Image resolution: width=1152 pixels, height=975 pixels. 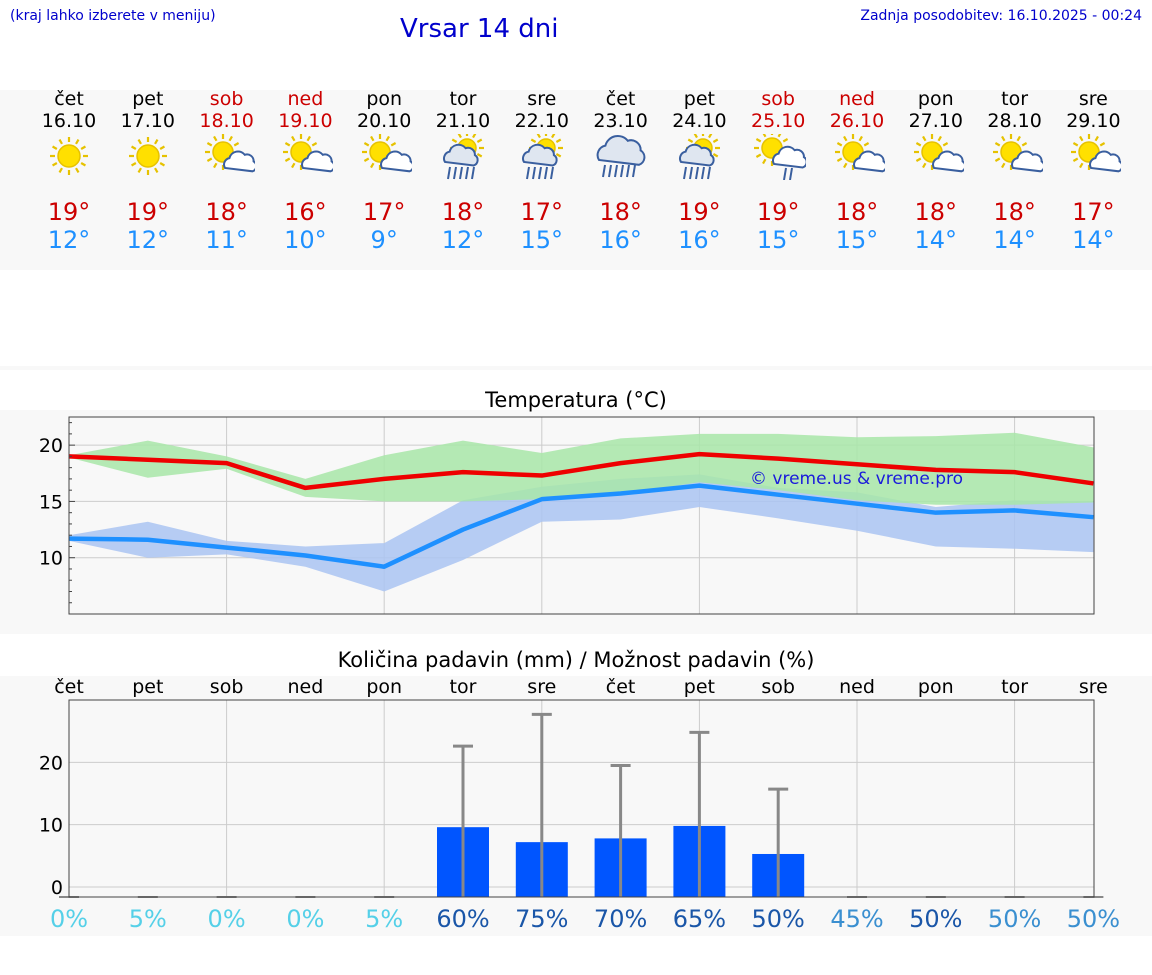 I want to click on last-update-label: Zadnja posodobitev: 16.10.2025 - 00:24, so click(x=1001, y=16).